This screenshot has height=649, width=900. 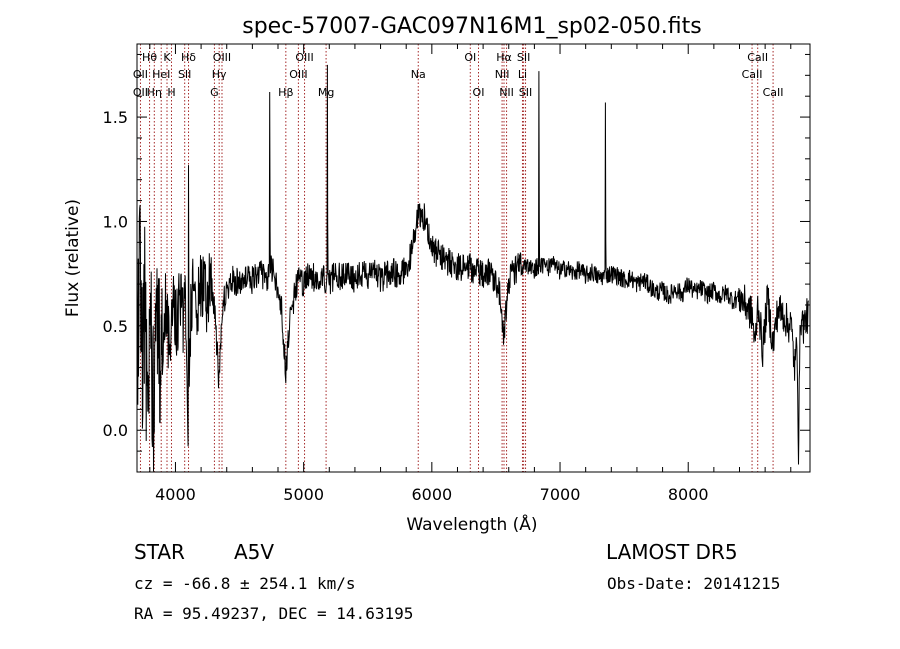 What do you see at coordinates (115, 430) in the screenshot?
I see `y-tick-label: 0.0` at bounding box center [115, 430].